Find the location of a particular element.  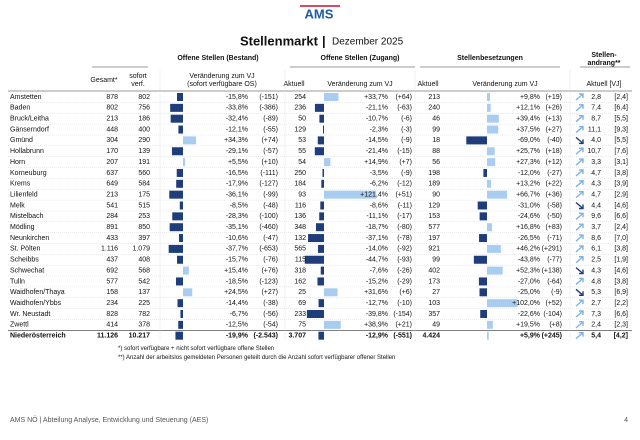

cell: +39,4% is located at coordinates (528, 119).